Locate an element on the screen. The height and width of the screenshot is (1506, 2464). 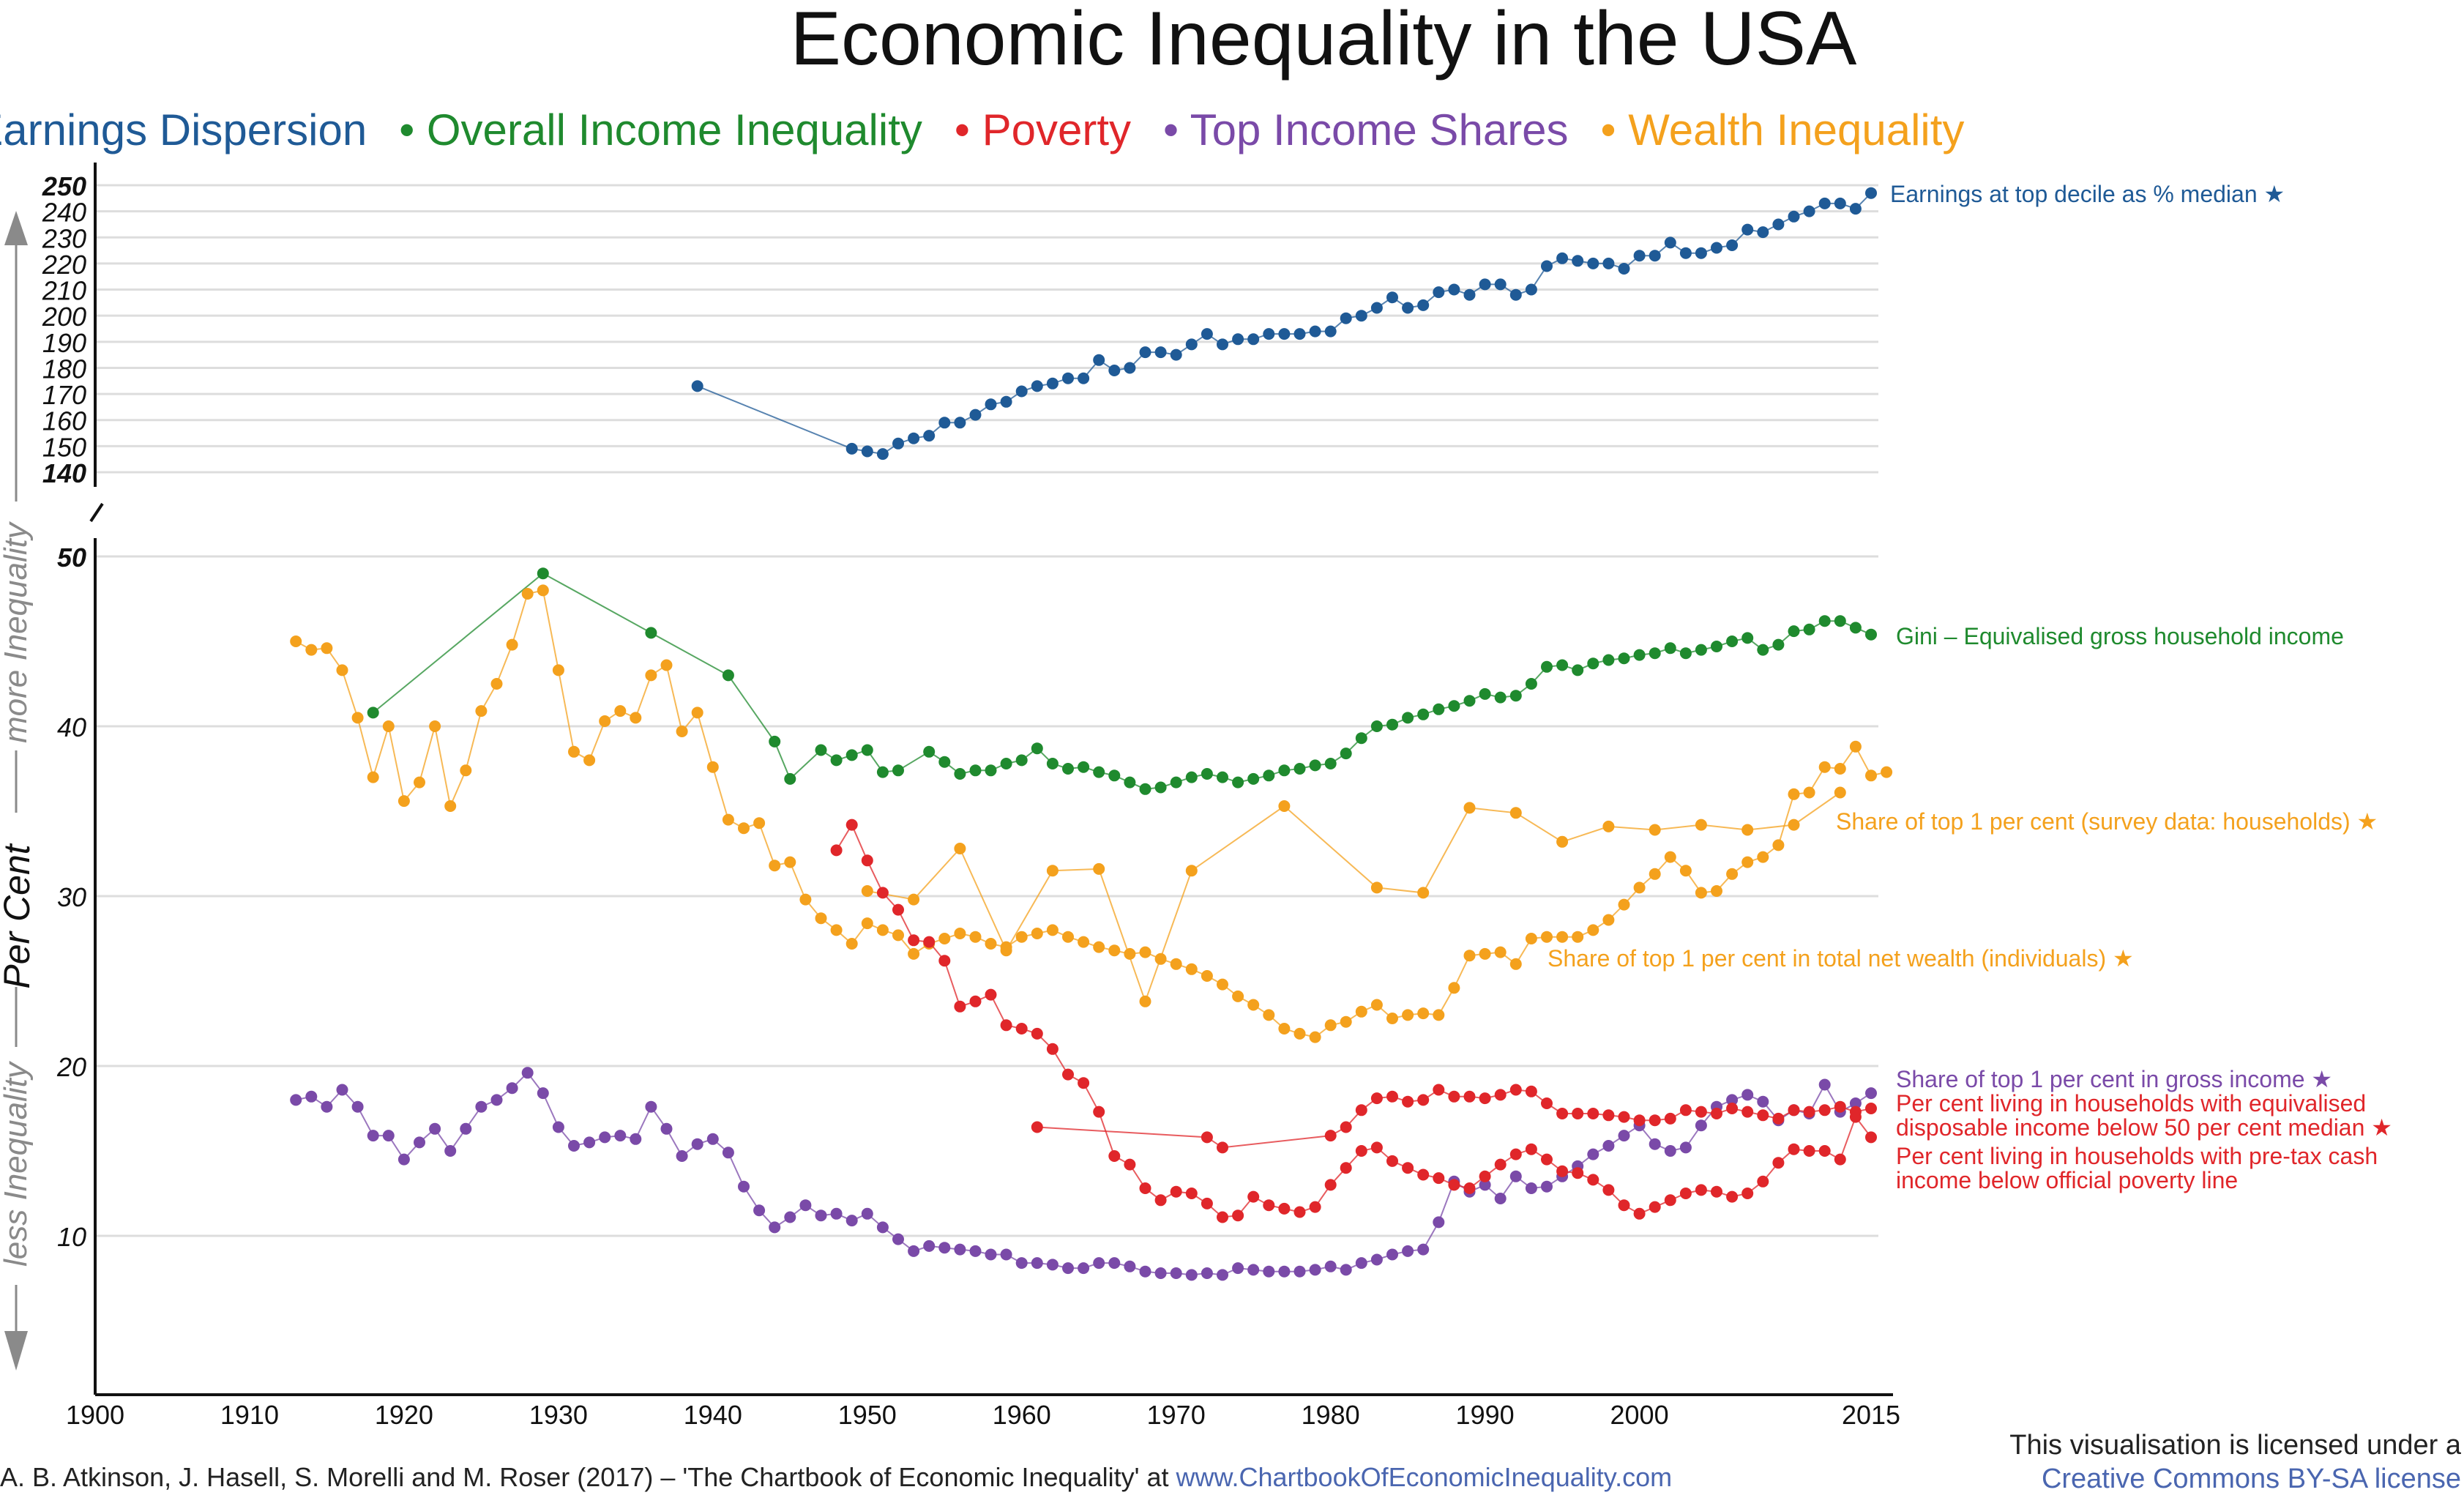
footer-license-link: Creative Commons BY-SA license is located at coordinates (2251, 1479).